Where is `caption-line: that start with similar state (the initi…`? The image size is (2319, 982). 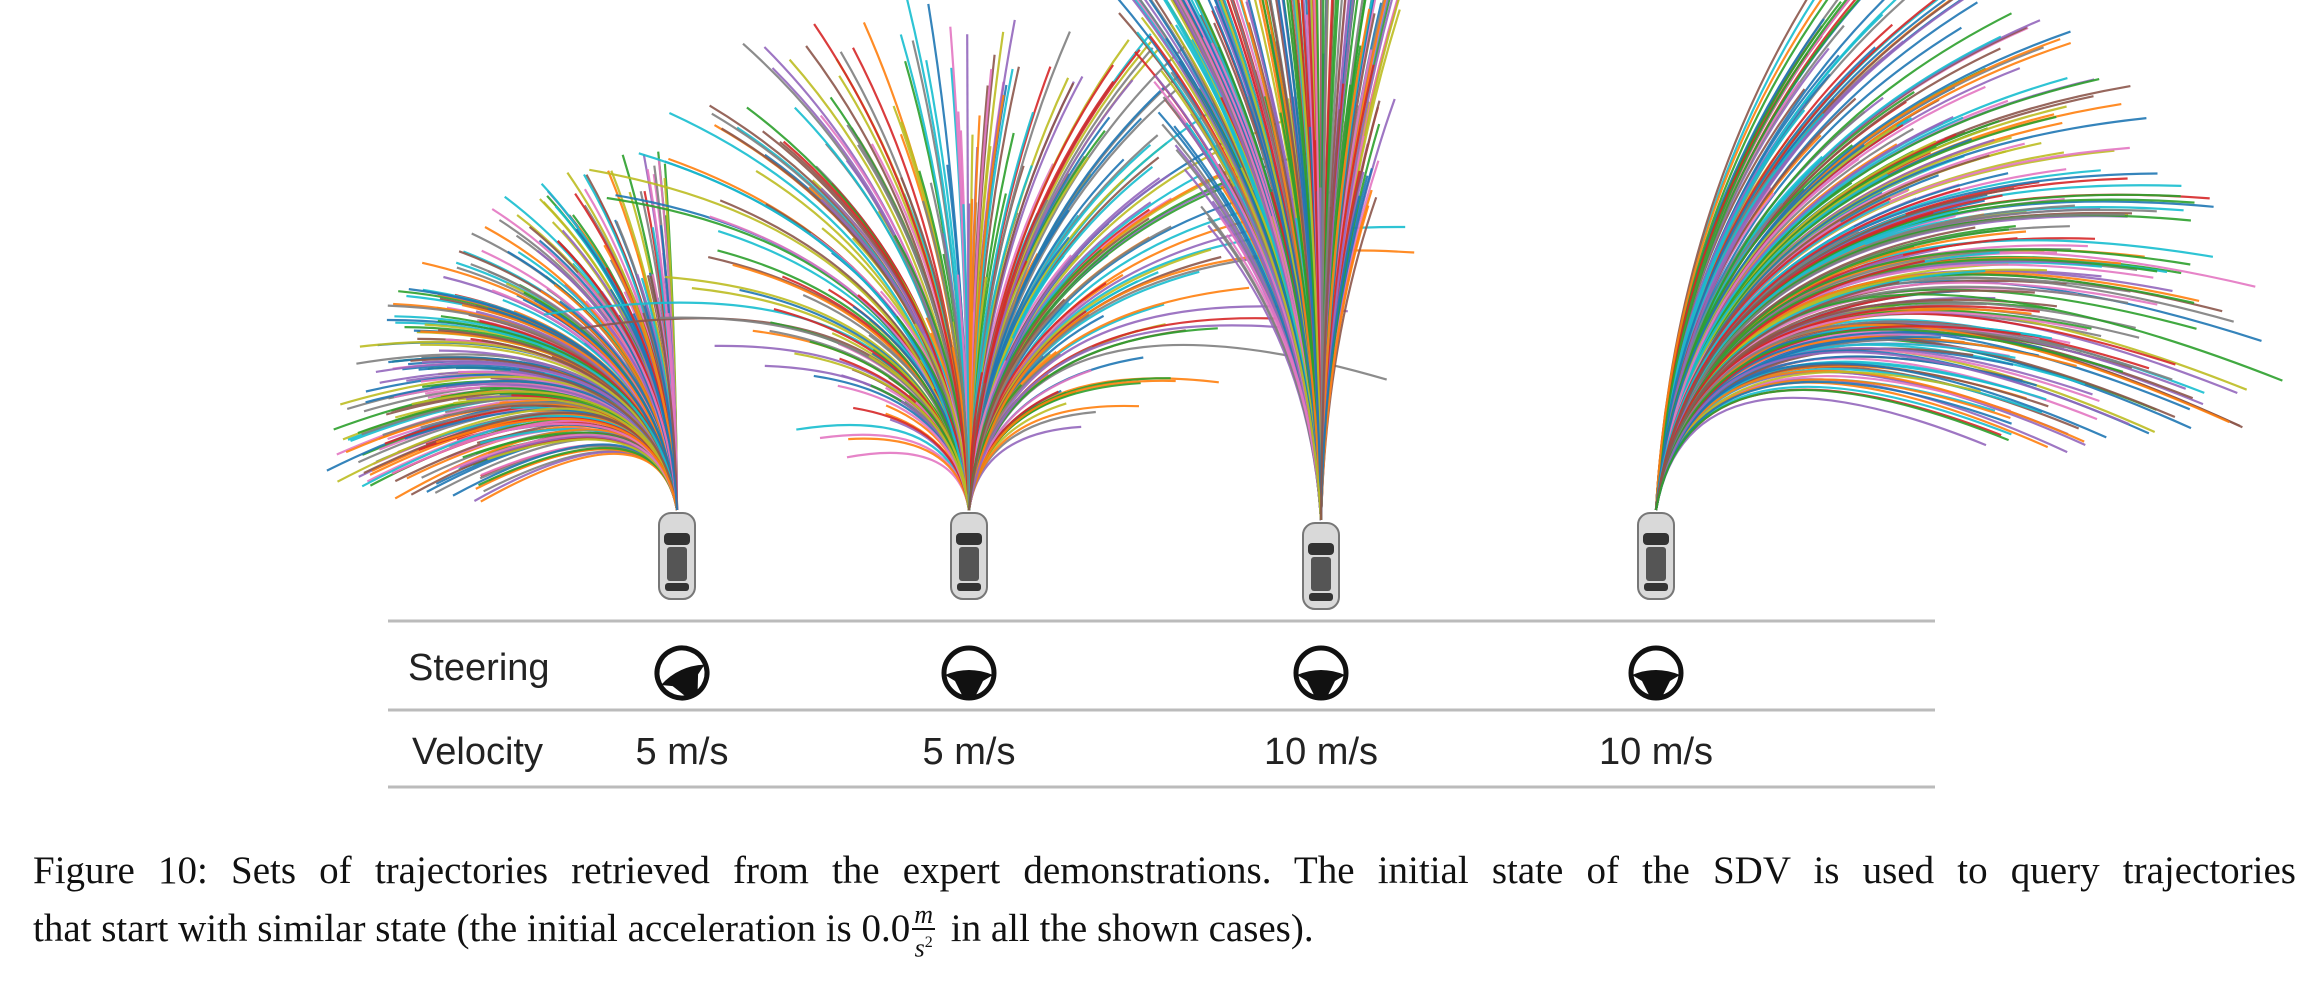
caption-line: that start with similar state (the initi… is located at coordinates (1164, 932).